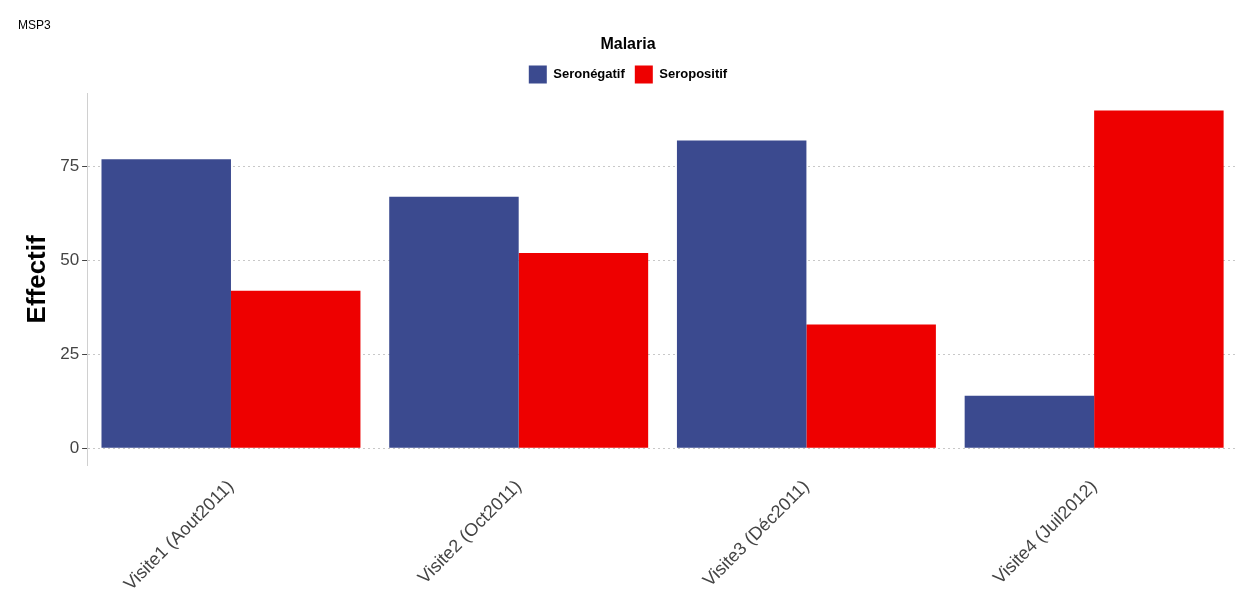  Describe the element at coordinates (693, 74) in the screenshot. I see `legend-label: Seropositif` at that location.